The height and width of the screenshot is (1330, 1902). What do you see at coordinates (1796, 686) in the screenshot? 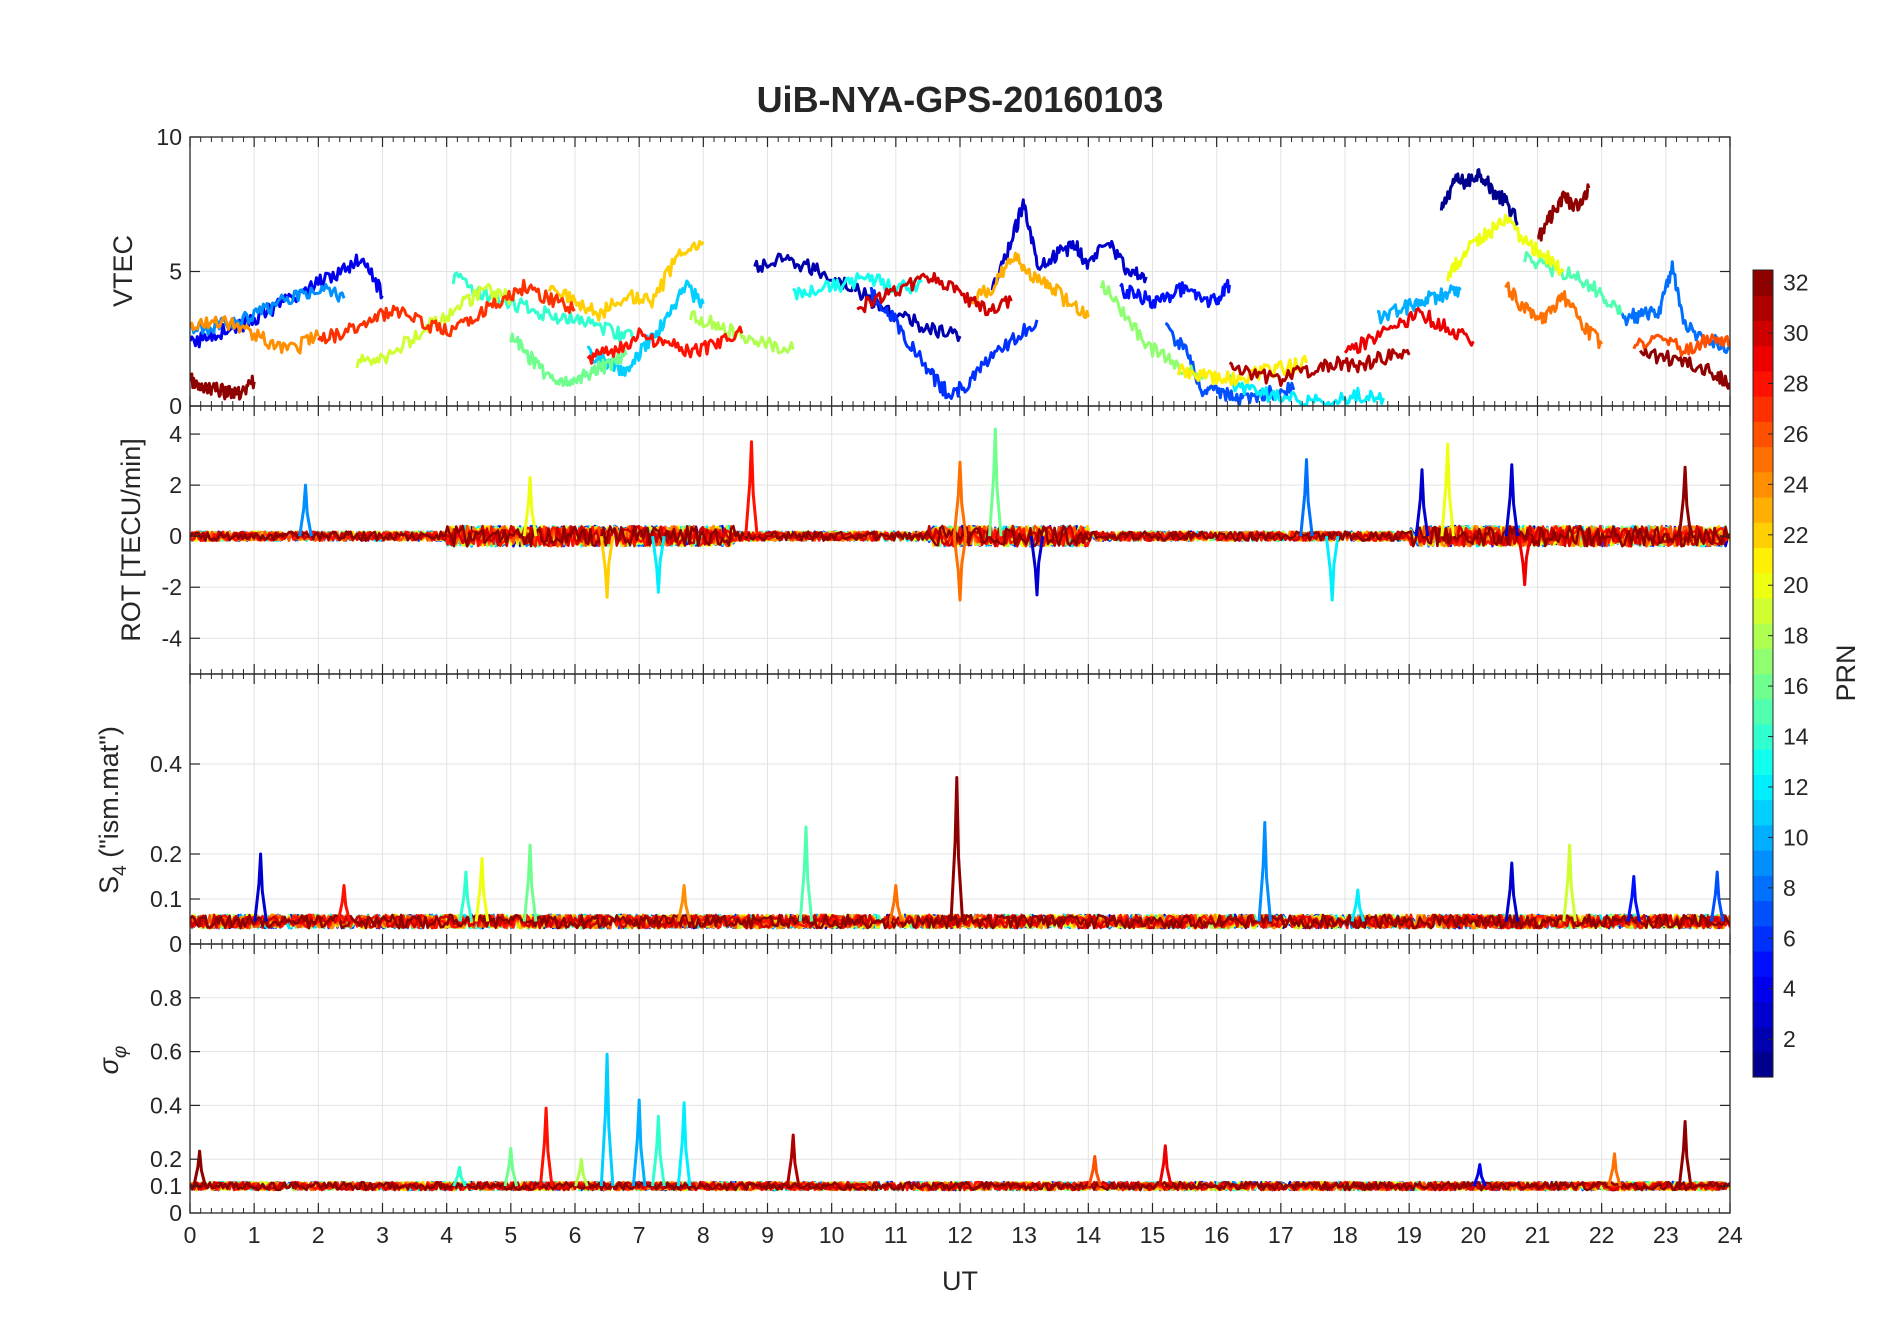
I see `colorbar-tick-label: 16` at bounding box center [1796, 686].